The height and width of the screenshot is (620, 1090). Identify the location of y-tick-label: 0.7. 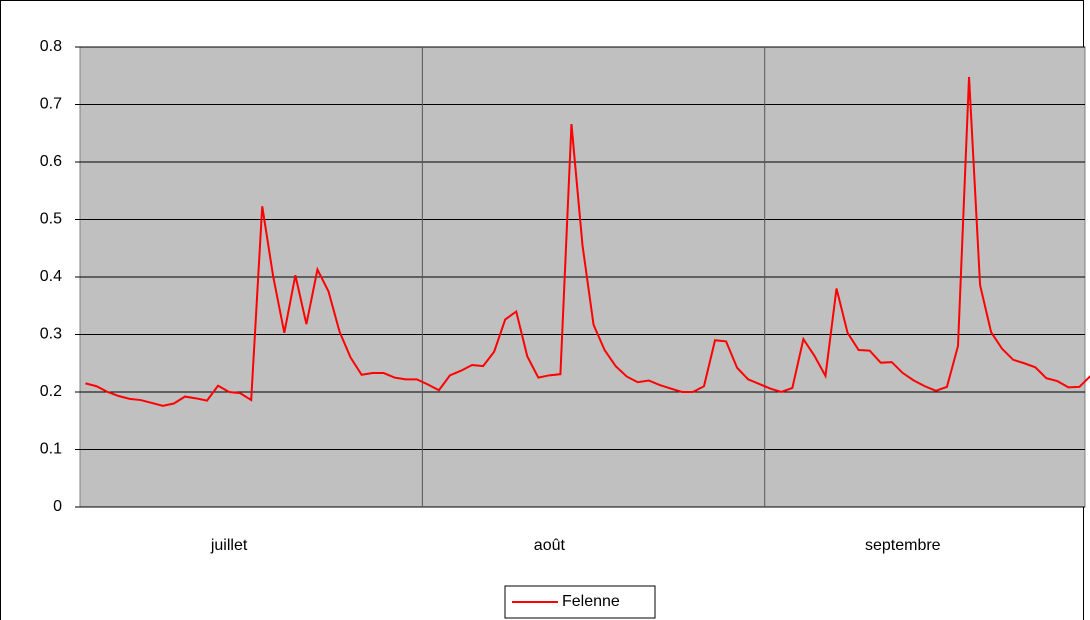
(51, 104).